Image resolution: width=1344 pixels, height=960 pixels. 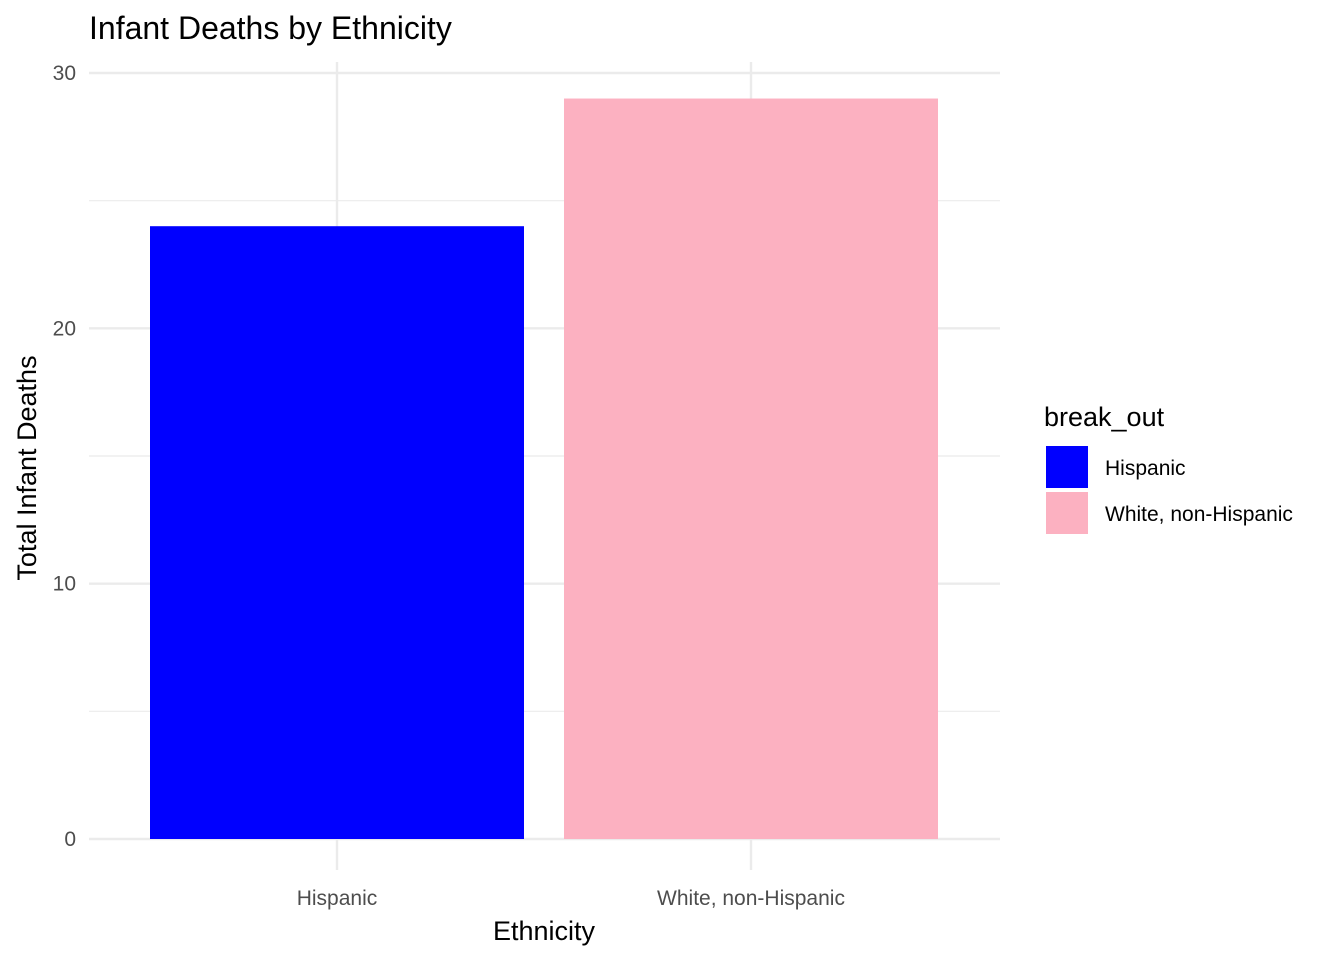 I want to click on y-axis-title: Total Infant Deaths, so click(x=27, y=467).